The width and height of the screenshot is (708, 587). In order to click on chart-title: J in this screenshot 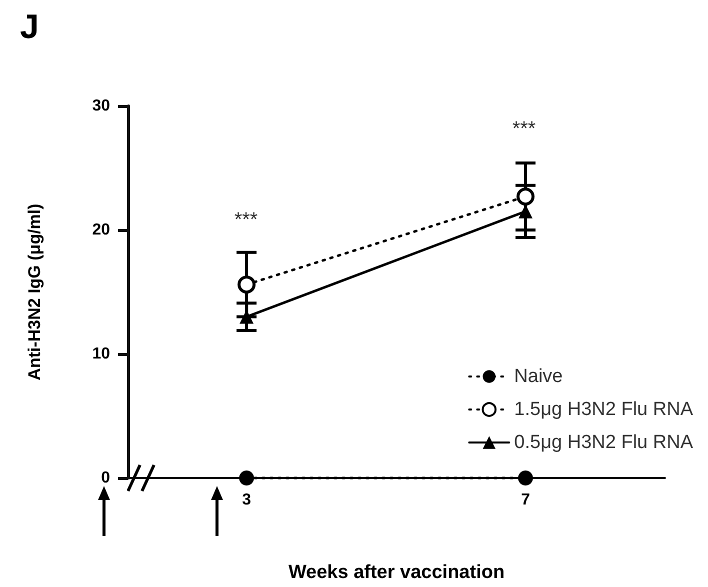, I will do `click(29, 27)`.